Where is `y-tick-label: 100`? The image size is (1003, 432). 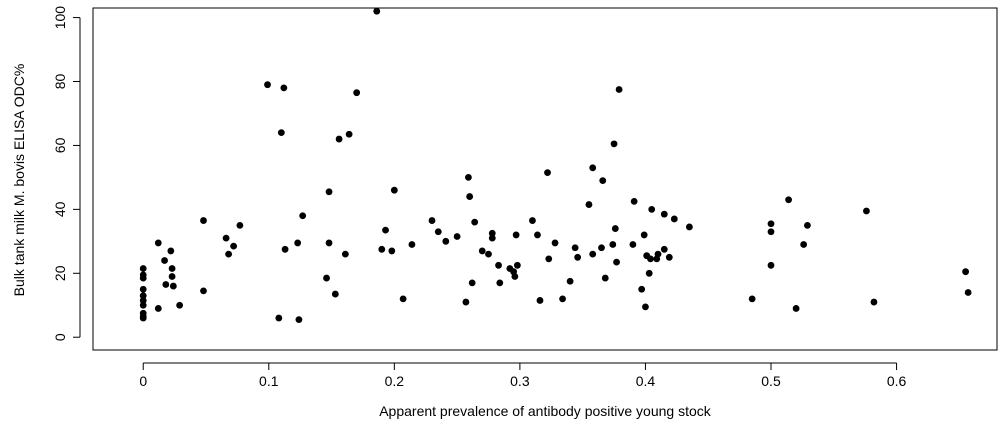 y-tick-label: 100 is located at coordinates (60, 18).